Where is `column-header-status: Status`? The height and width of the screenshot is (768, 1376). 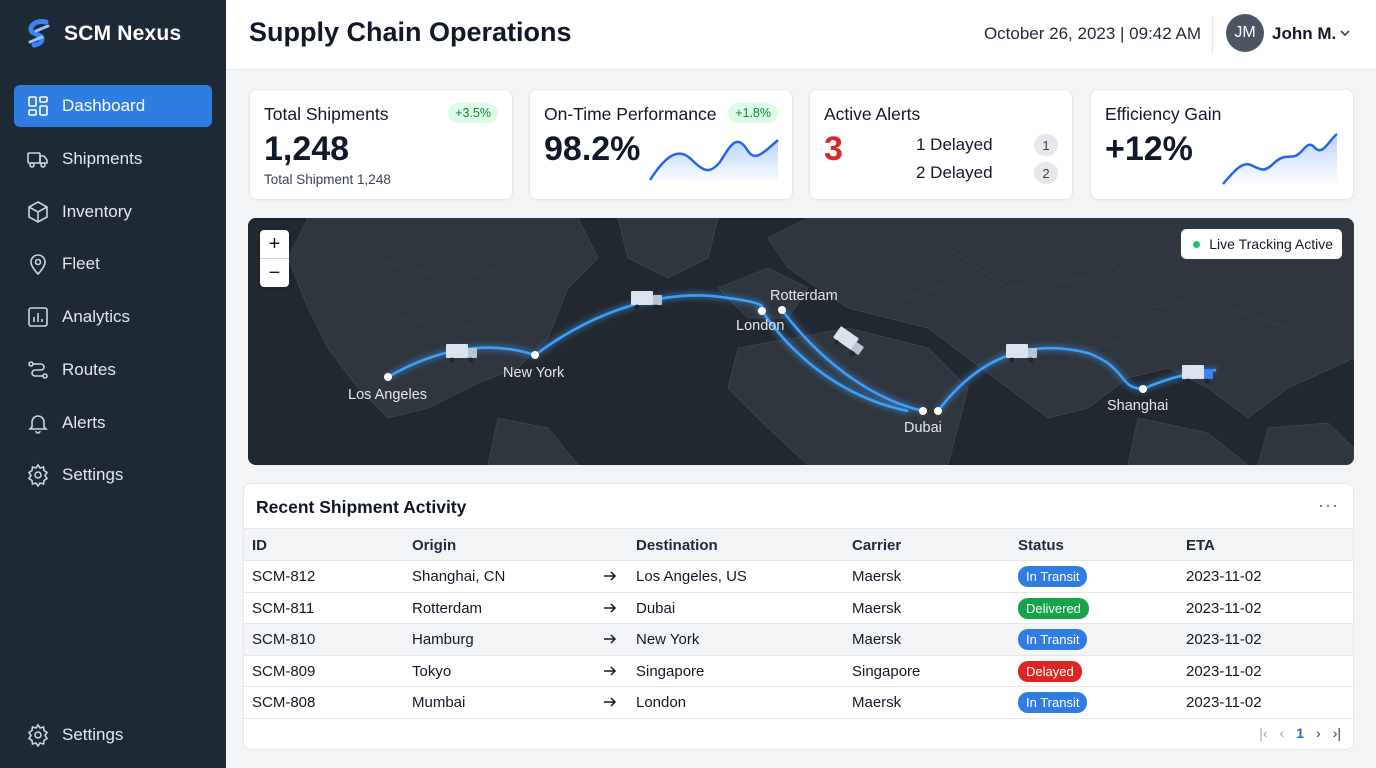
column-header-status: Status is located at coordinates (1041, 545).